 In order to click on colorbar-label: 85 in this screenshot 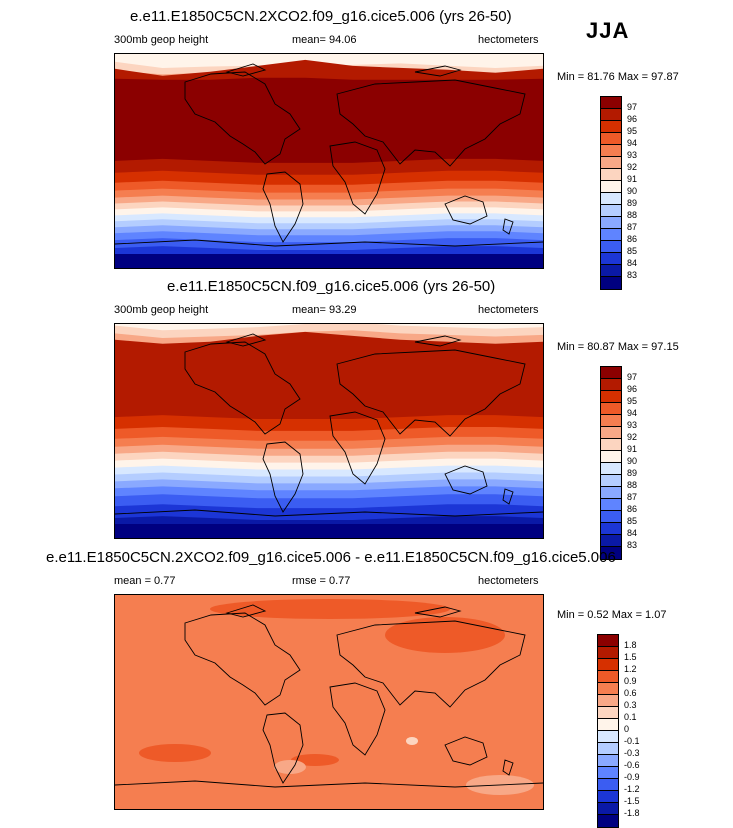, I will do `click(632, 251)`.